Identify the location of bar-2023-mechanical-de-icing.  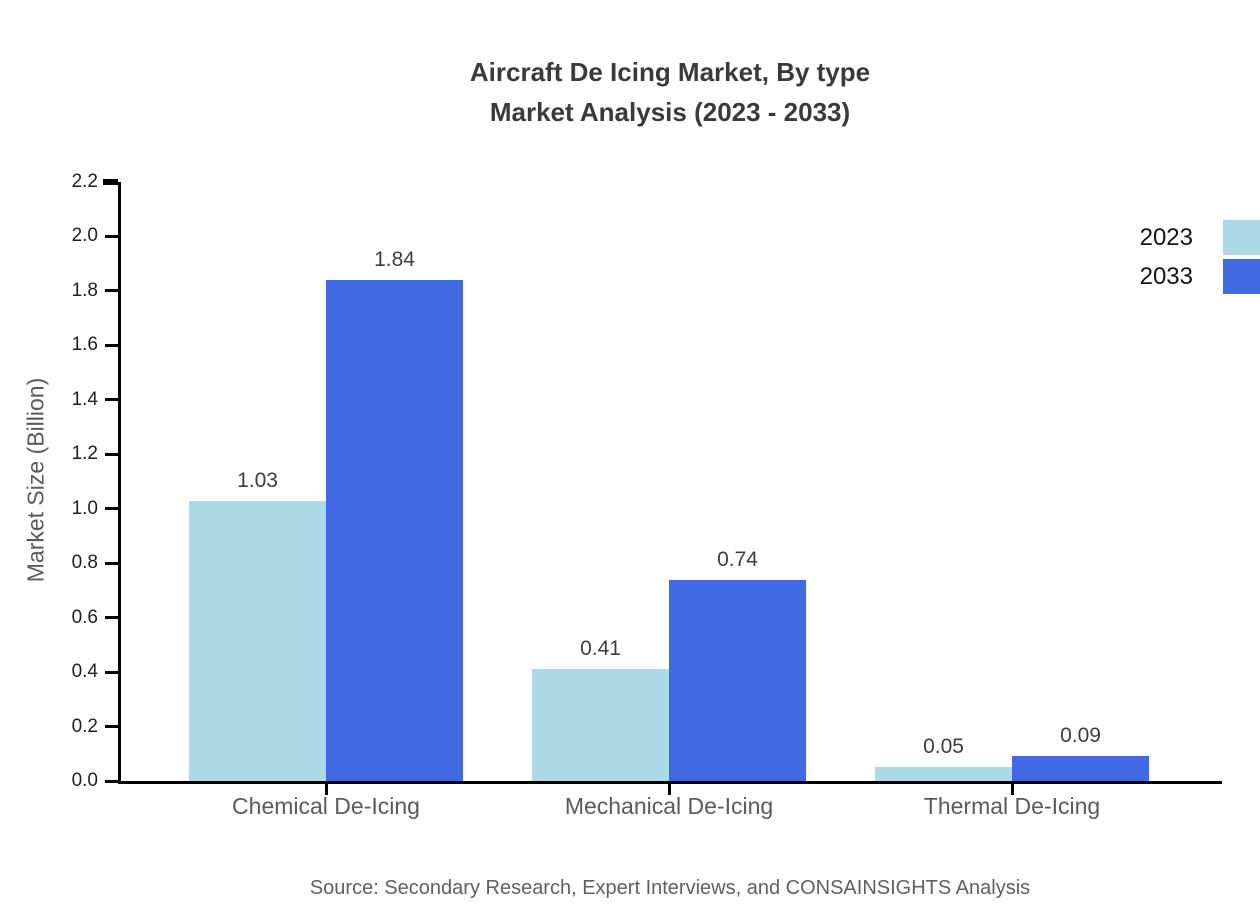
(600, 725).